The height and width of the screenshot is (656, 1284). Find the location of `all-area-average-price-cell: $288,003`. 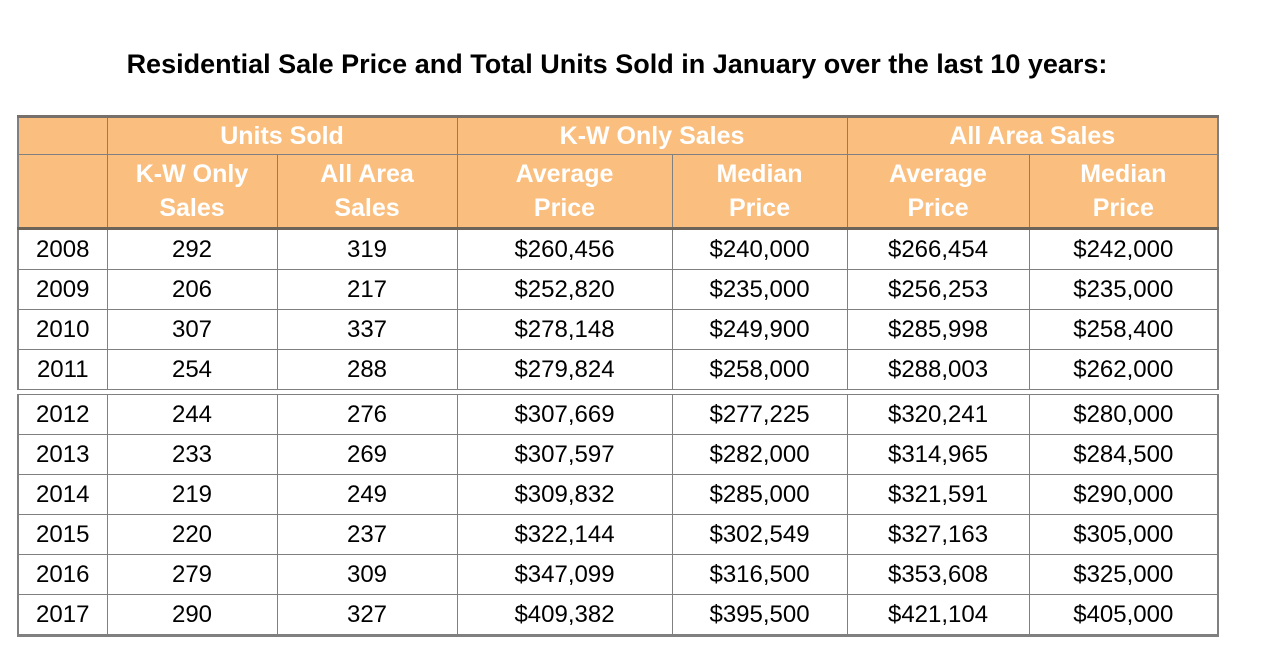

all-area-average-price-cell: $288,003 is located at coordinates (938, 369).